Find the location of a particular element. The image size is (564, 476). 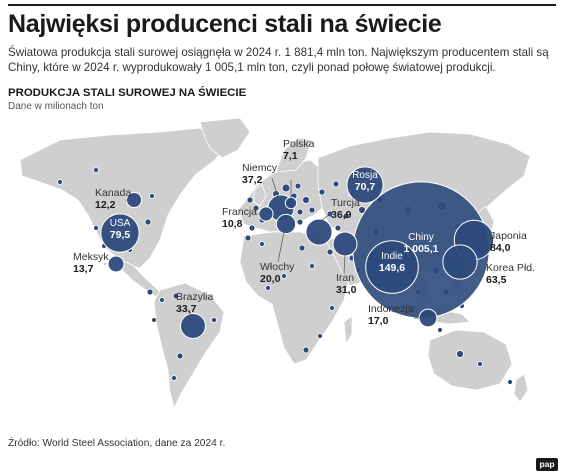

bubble-indie is located at coordinates (392, 267).